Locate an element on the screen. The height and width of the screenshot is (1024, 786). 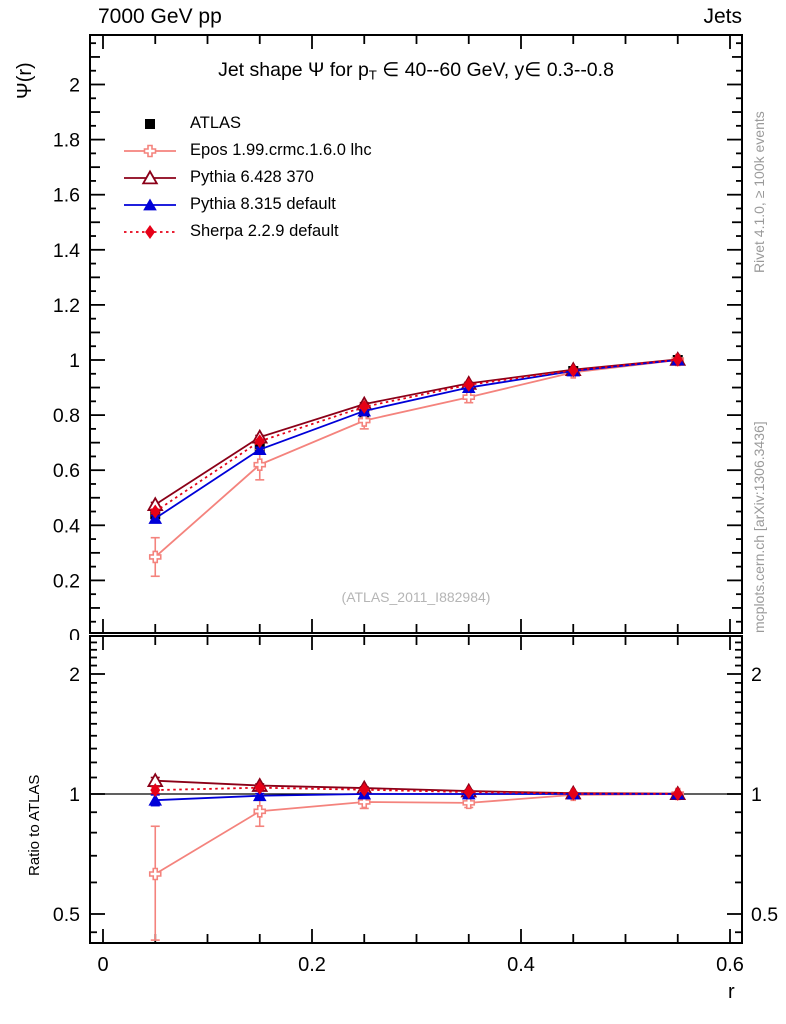
legend-marker-pythia6 is located at coordinates (150, 178).